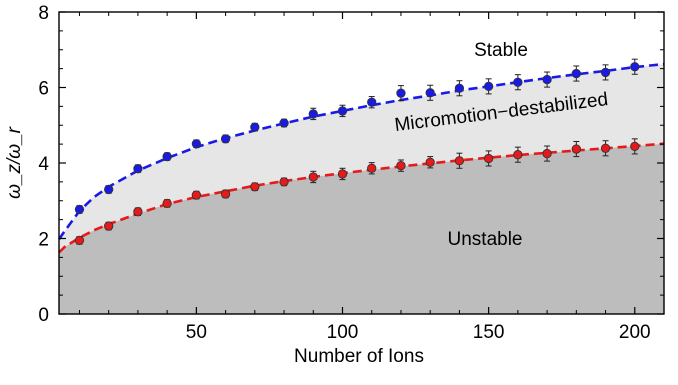 The image size is (678, 385). What do you see at coordinates (43, 240) in the screenshot?
I see `y-tick-label: 2` at bounding box center [43, 240].